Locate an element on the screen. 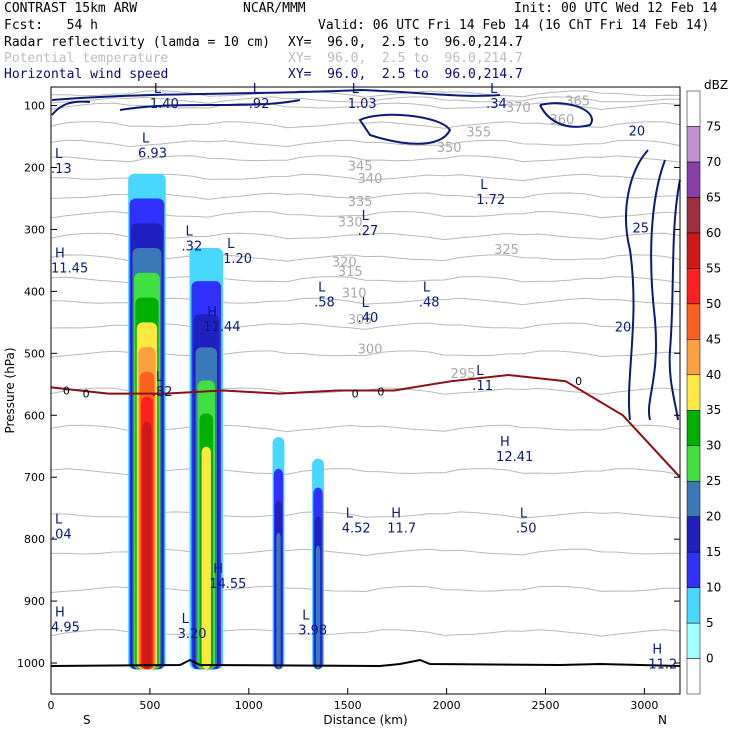 This screenshot has width=740, height=740. chart-title: CONTRAST 15km ARW is located at coordinates (71, 8).